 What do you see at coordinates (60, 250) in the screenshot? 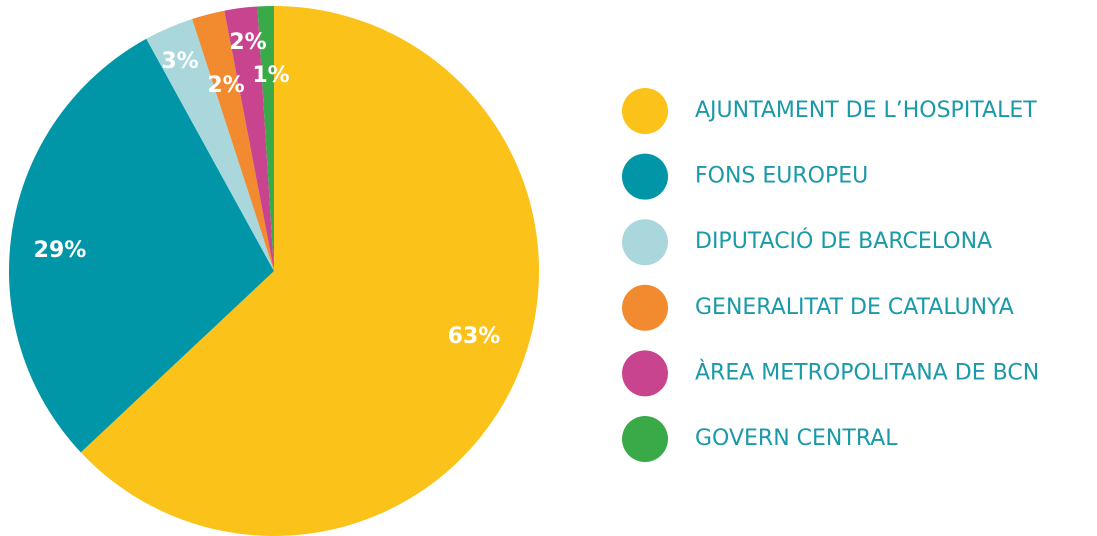
I see `value-label: 29%` at bounding box center [60, 250].